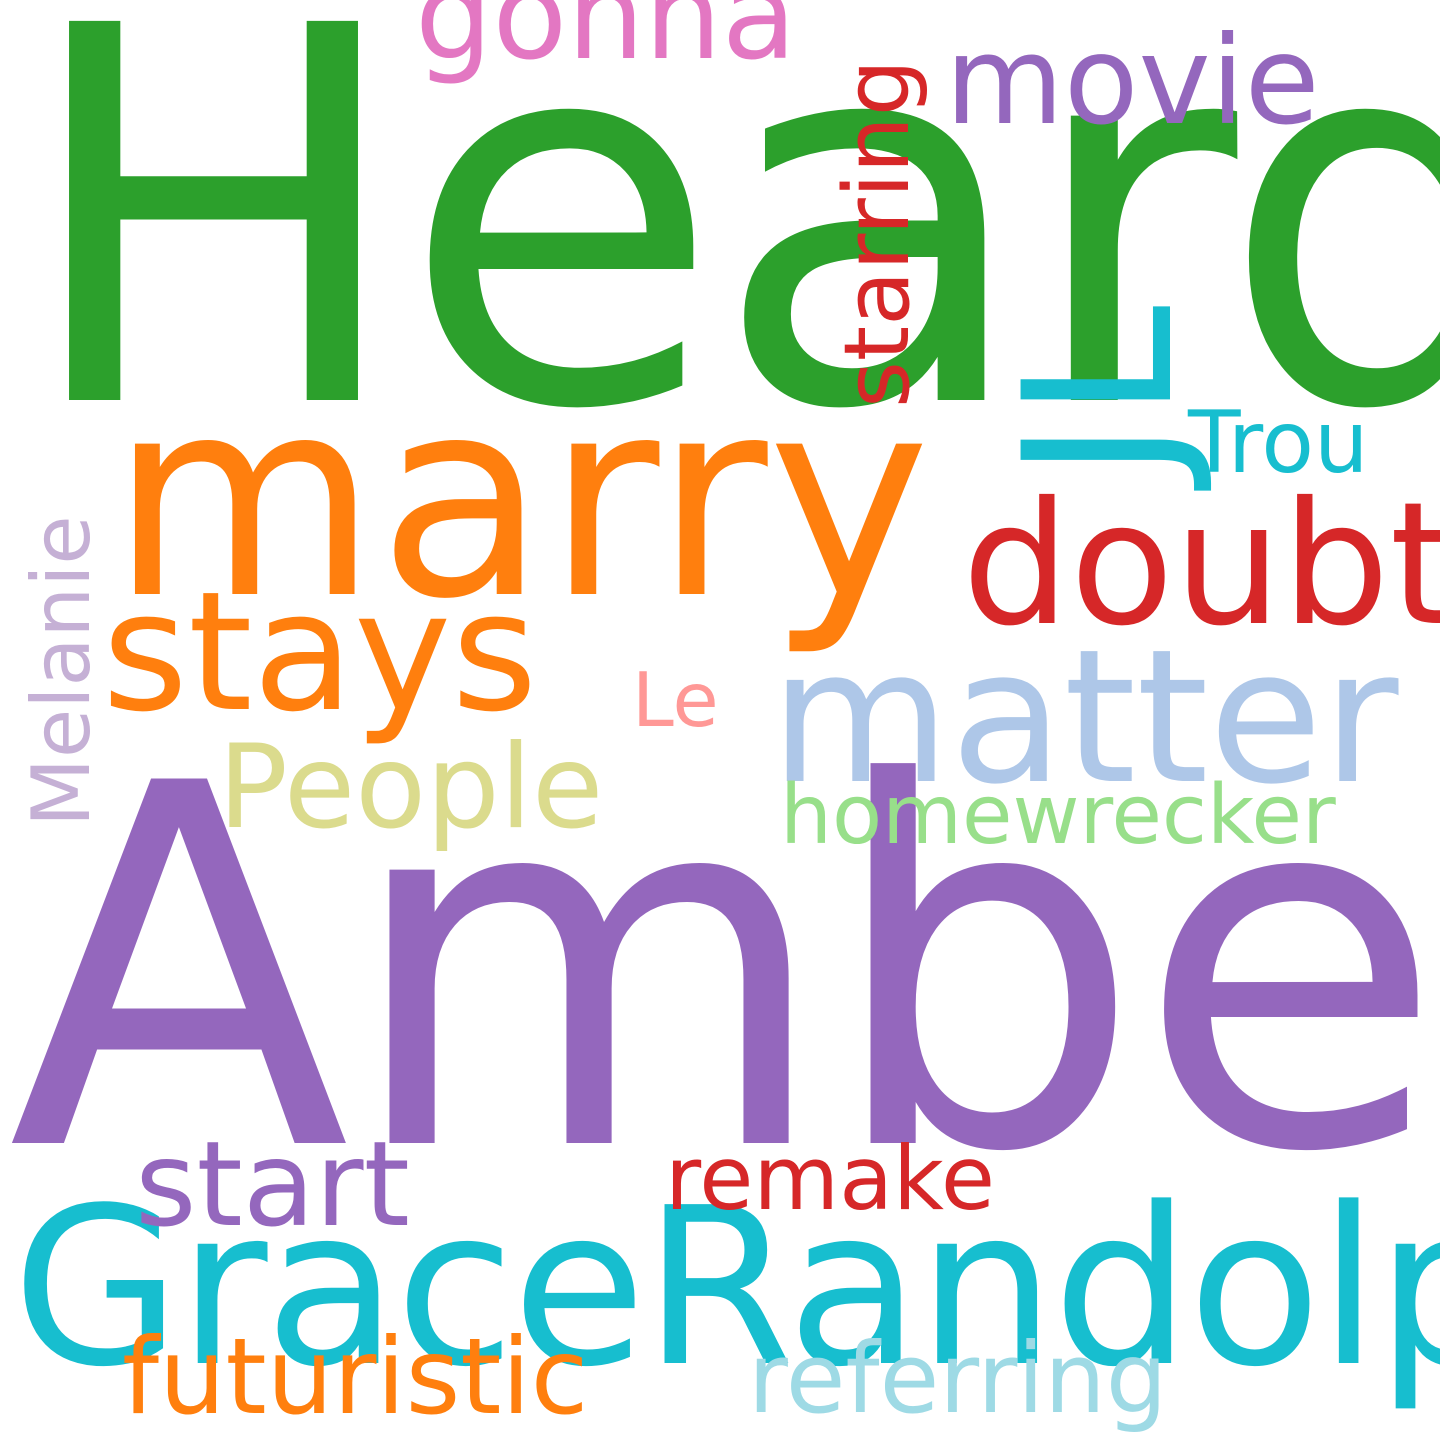 The height and width of the screenshot is (1440, 1440). Describe the element at coordinates (606, 43) in the screenshot. I see `word-gonna: gonna` at that location.